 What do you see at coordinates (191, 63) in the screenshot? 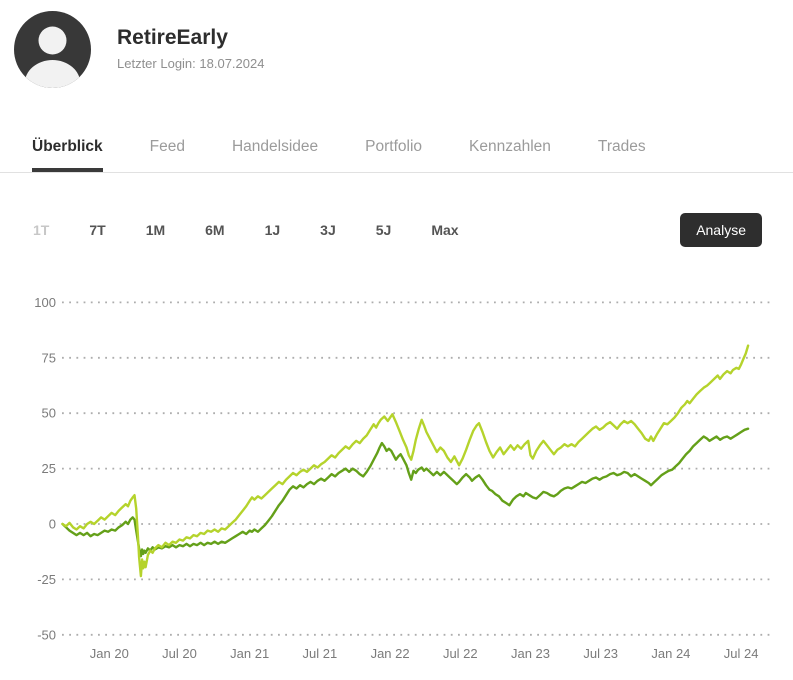
I see `last-login: Letzter Login: 18.07.2024` at bounding box center [191, 63].